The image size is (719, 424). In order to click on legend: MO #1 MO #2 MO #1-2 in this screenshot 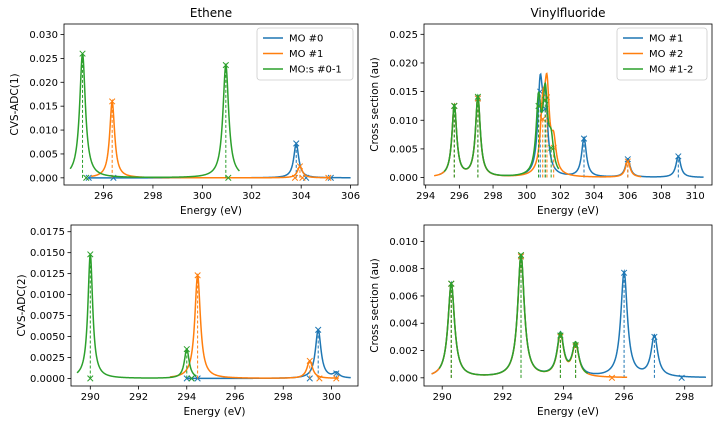, I will do `click(662, 54)`.